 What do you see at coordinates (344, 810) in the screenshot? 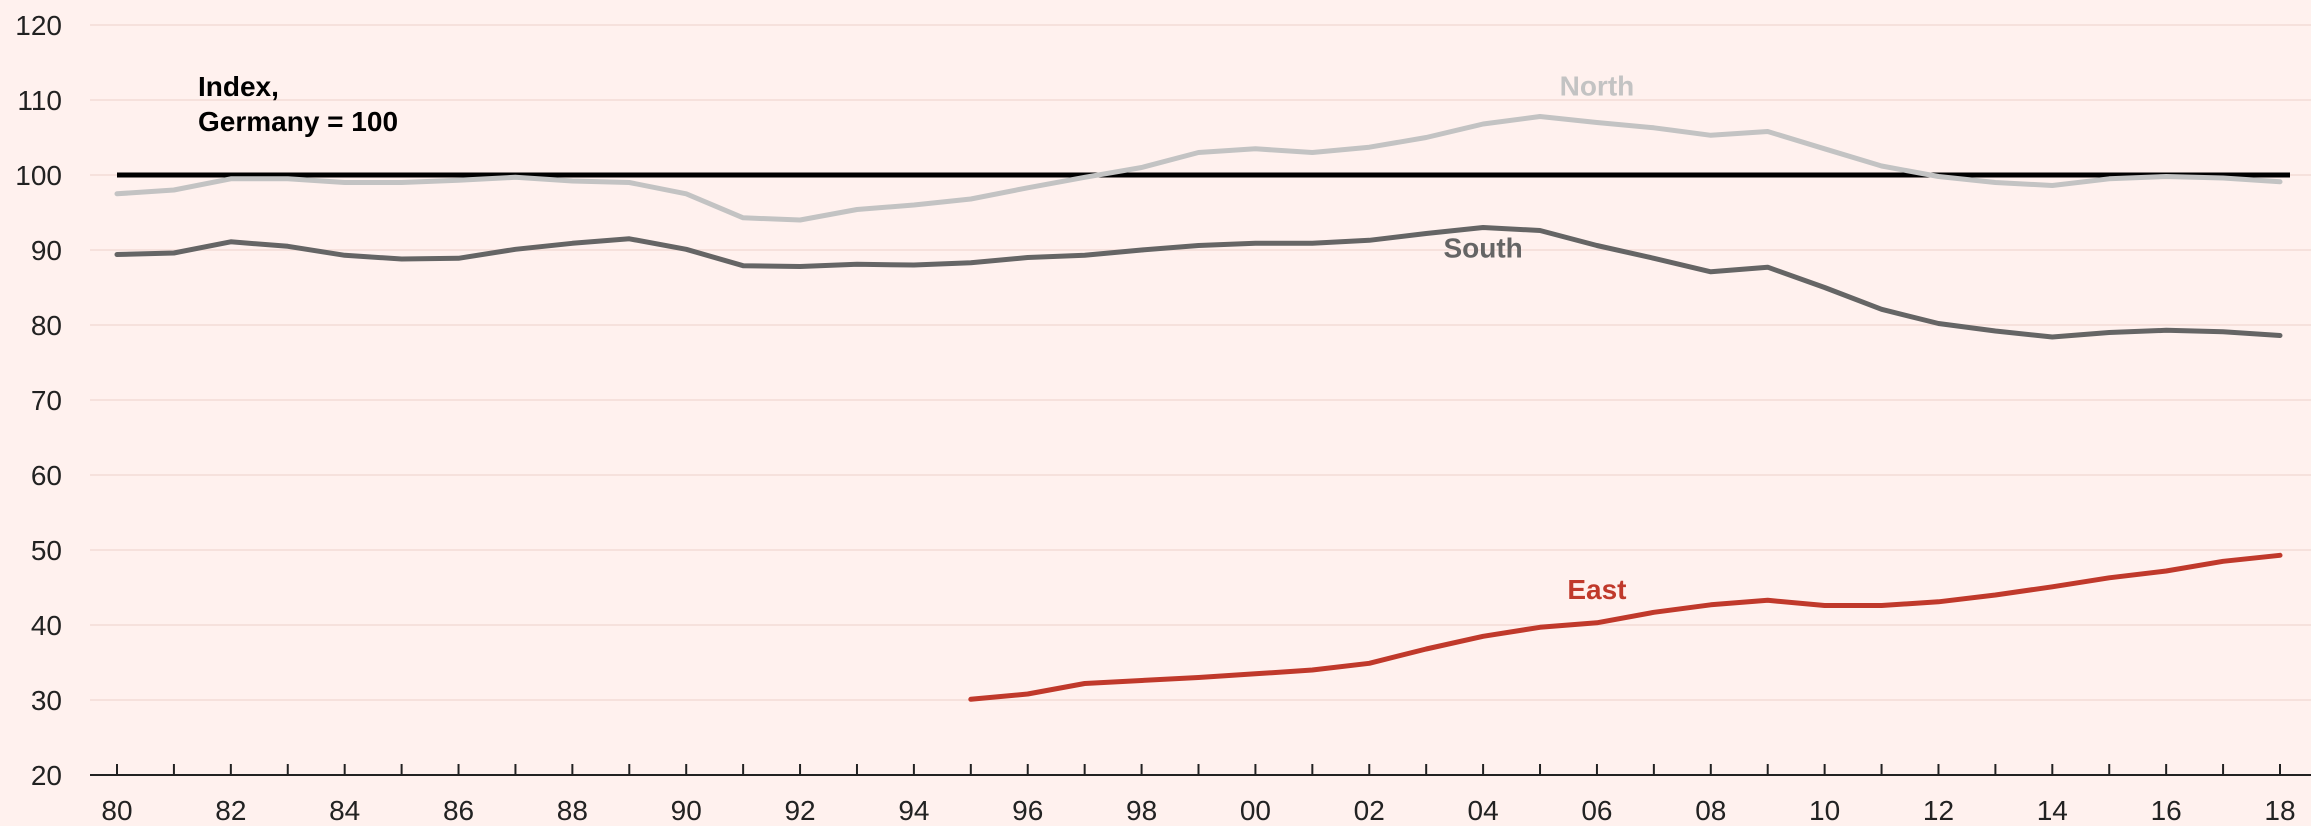
I see `x-tick-label: 84` at bounding box center [344, 810].